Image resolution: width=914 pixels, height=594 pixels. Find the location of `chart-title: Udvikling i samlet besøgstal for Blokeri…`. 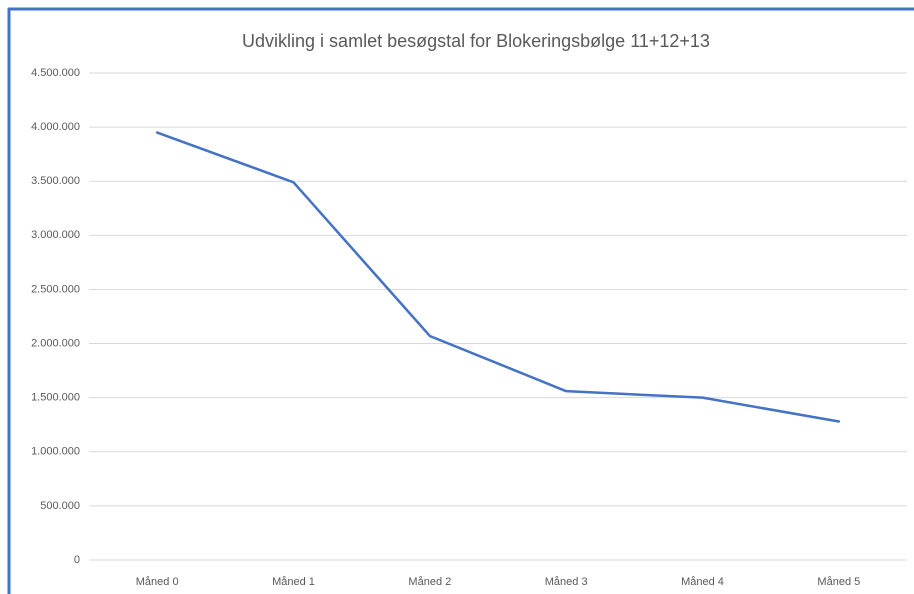

chart-title: Udvikling i samlet besøgstal for Blokeri… is located at coordinates (476, 41).